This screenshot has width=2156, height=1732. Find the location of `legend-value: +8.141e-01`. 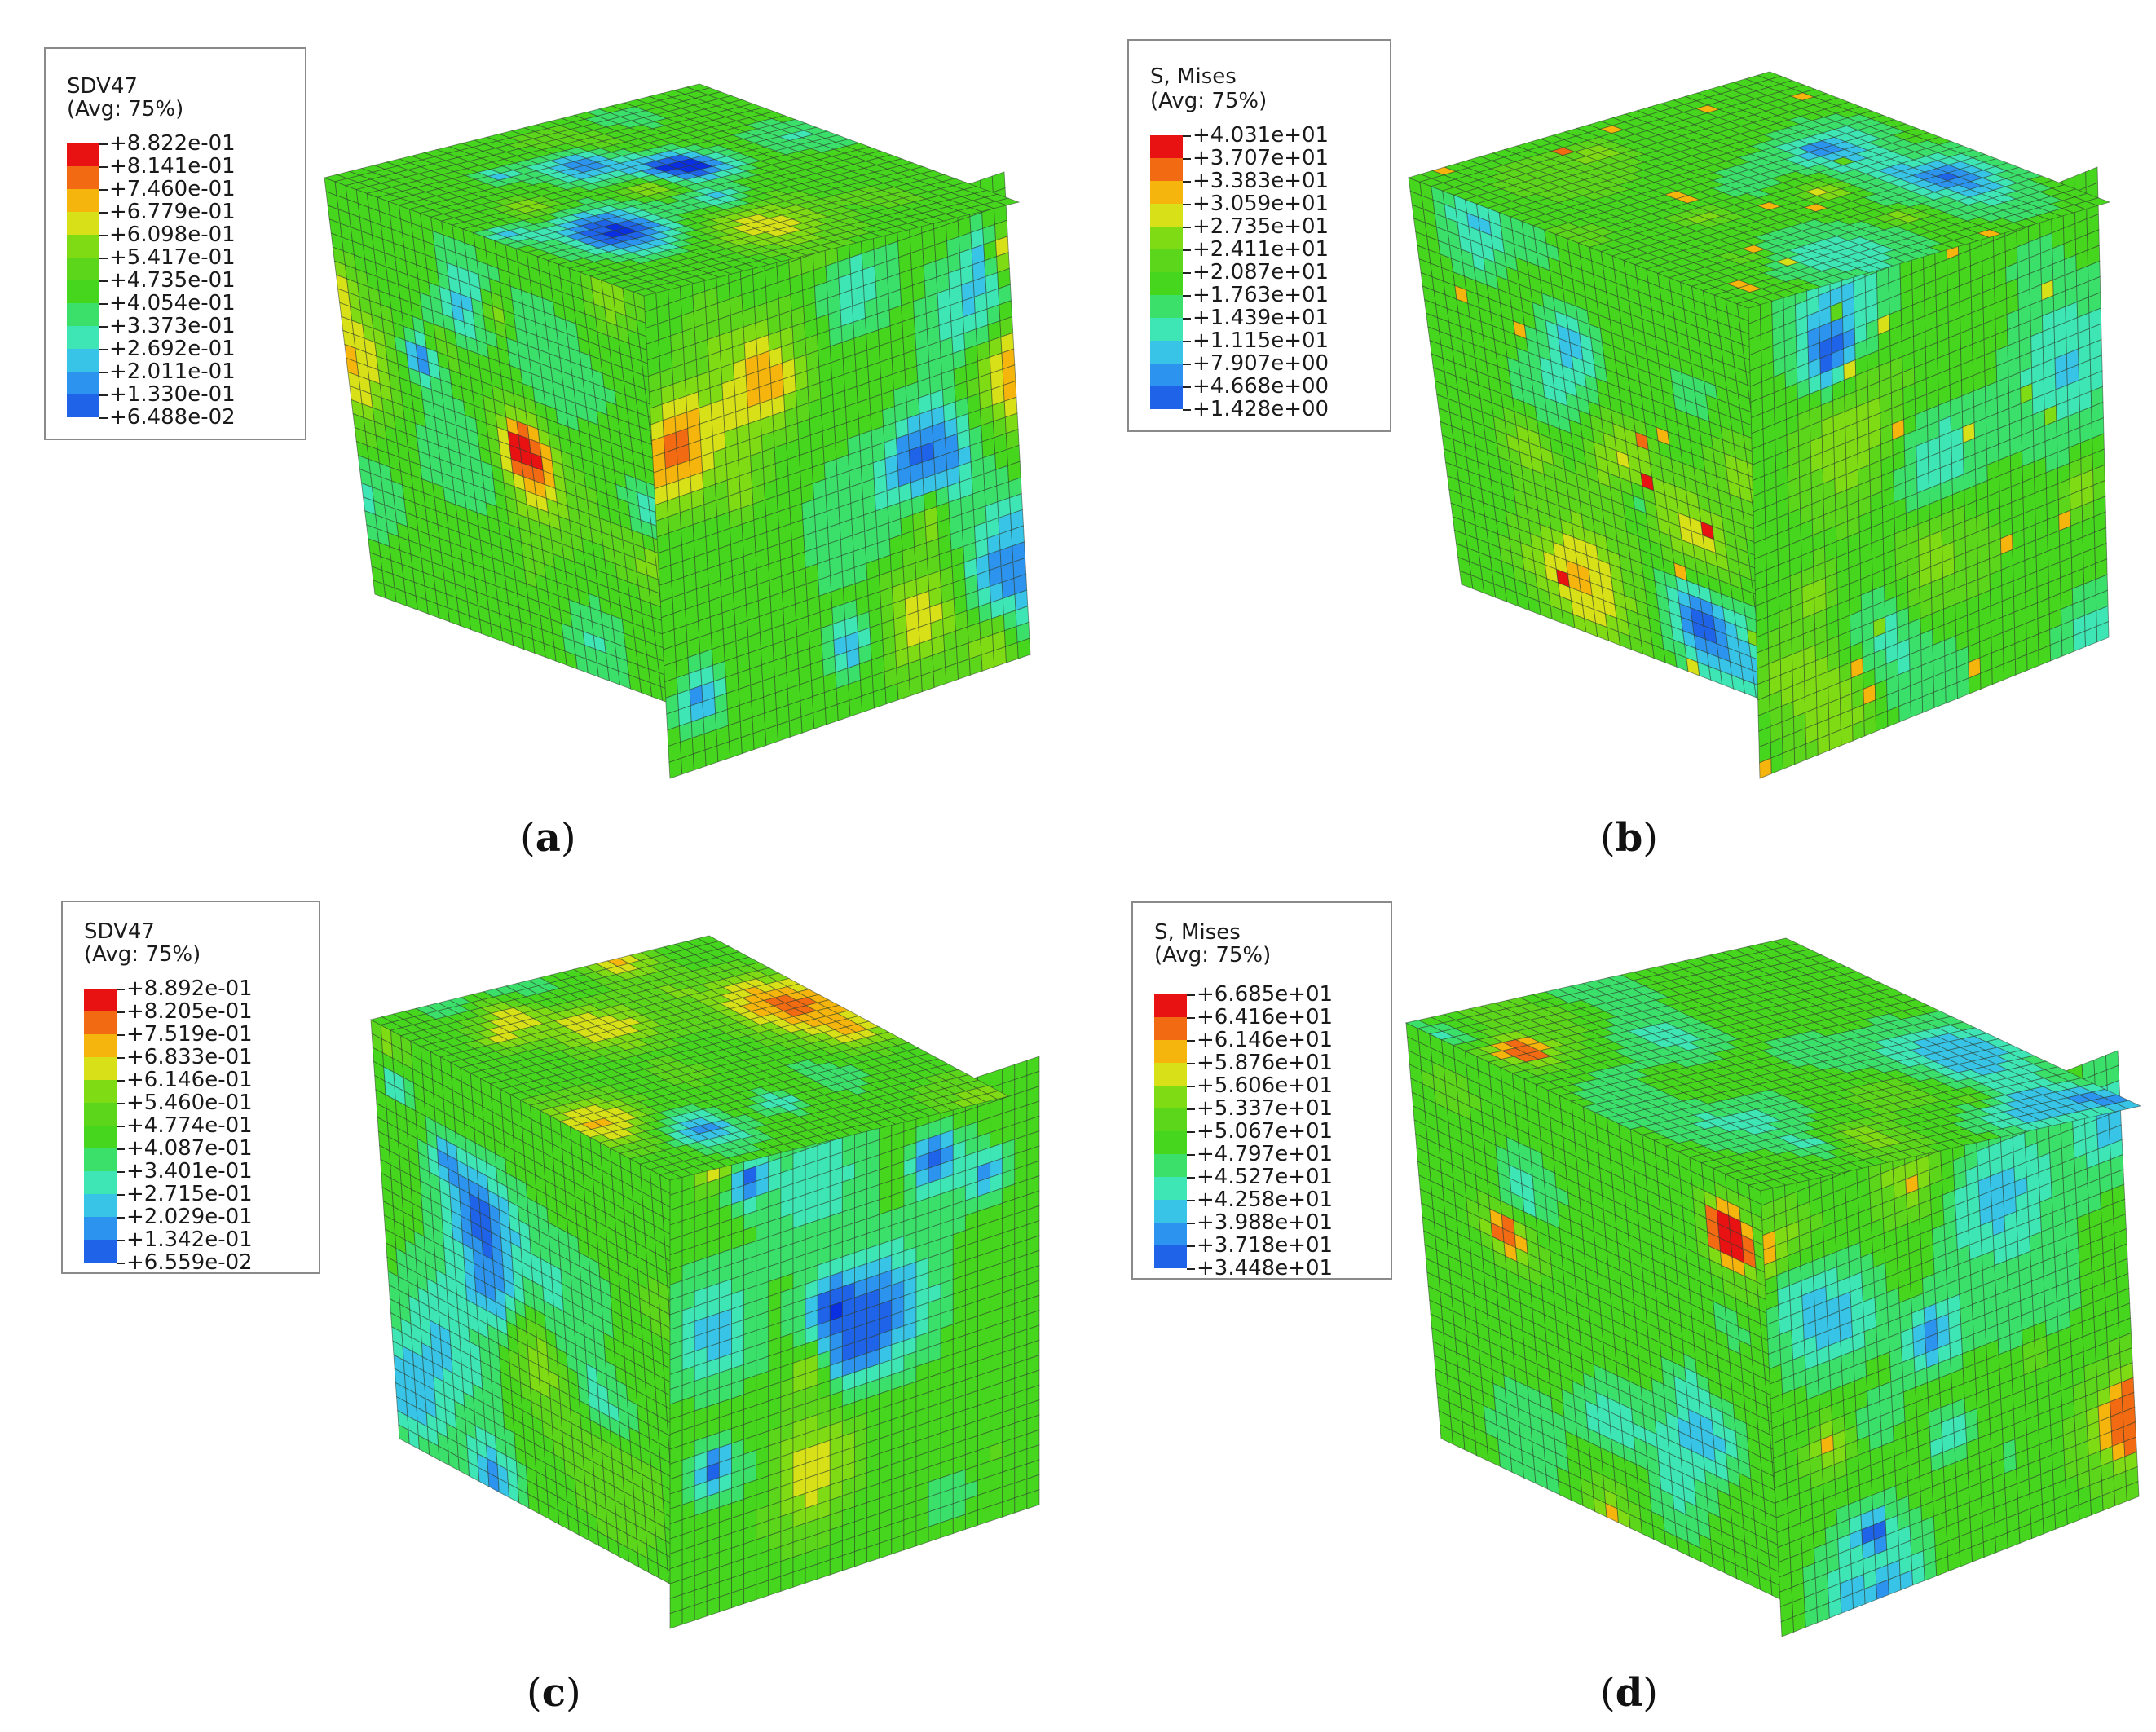

legend-value: +8.141e-01 is located at coordinates (172, 166).